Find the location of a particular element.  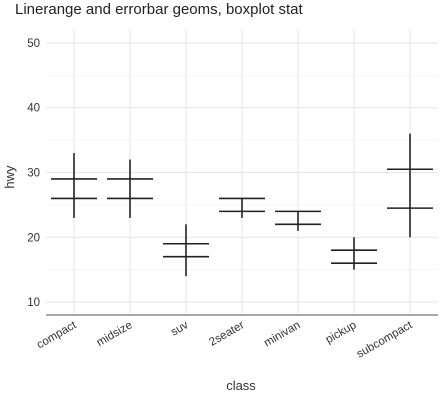

y-tick-label: 30 is located at coordinates (33, 174).